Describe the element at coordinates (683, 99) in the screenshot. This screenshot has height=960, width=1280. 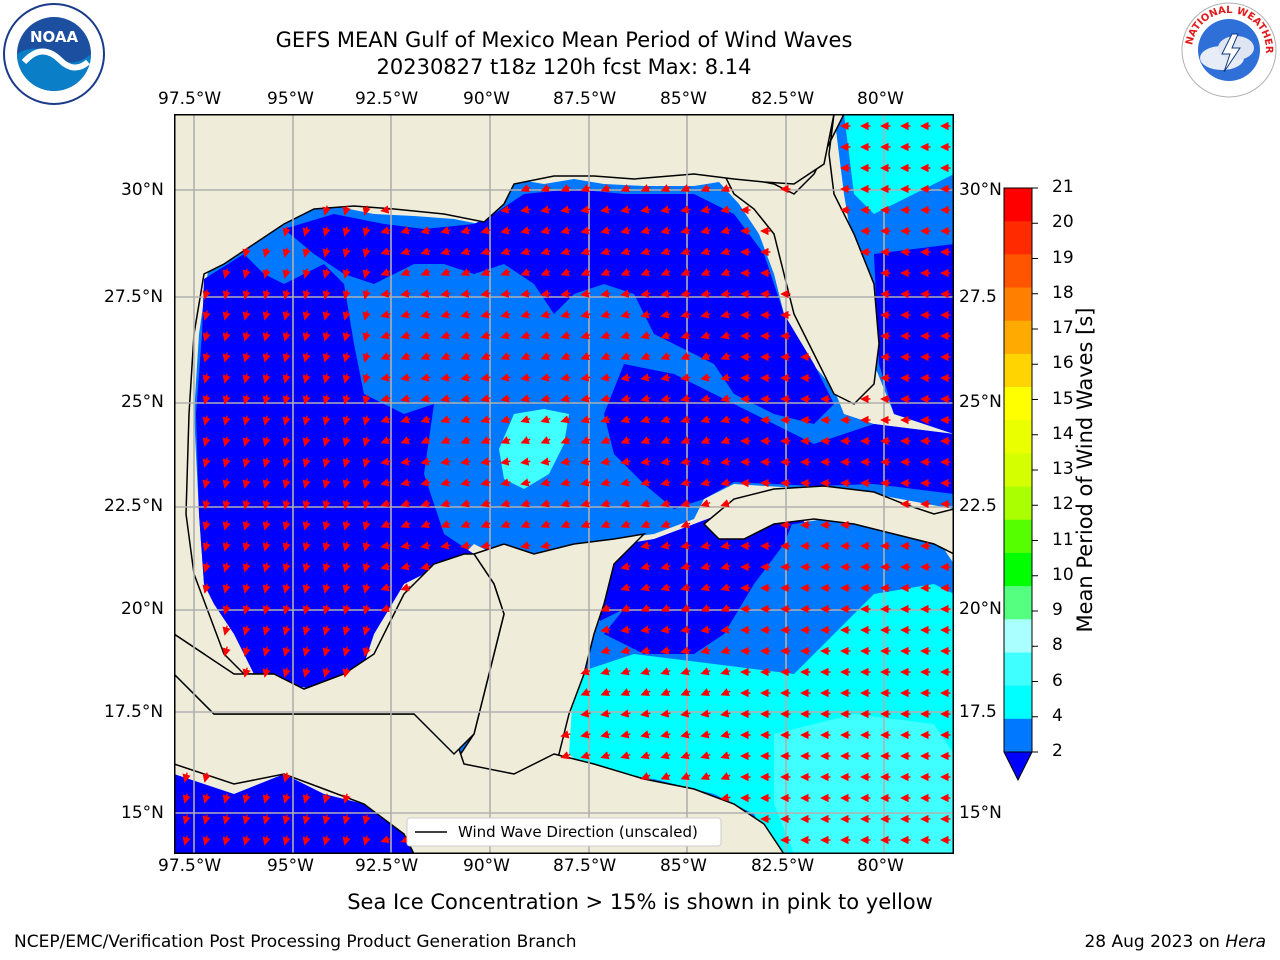
I see `lon-label-top: 85°W` at that location.